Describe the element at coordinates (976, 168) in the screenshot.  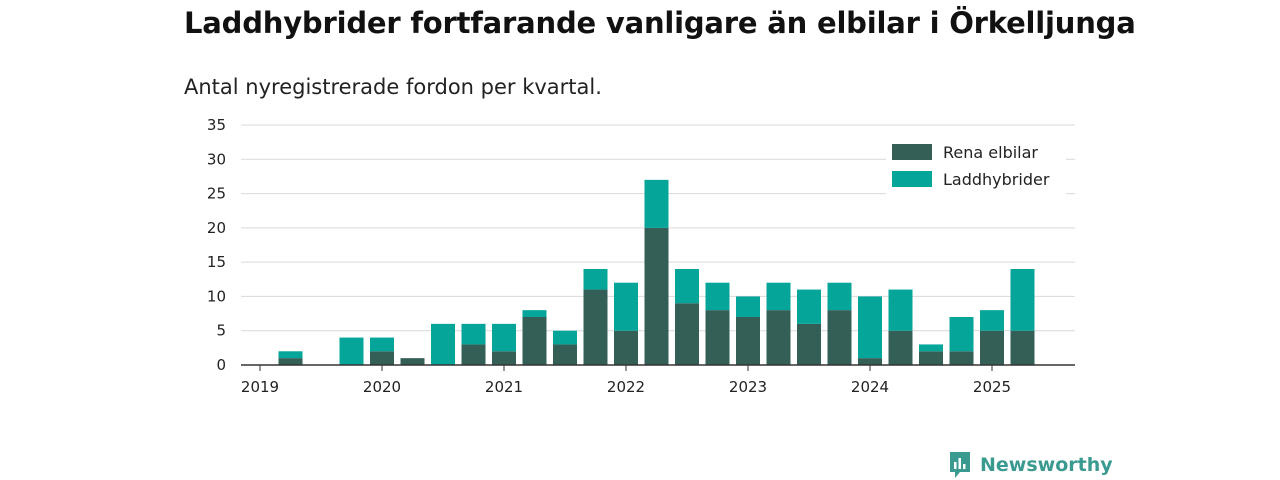
I see `legend: Rena elbilar Laddhybrider` at that location.